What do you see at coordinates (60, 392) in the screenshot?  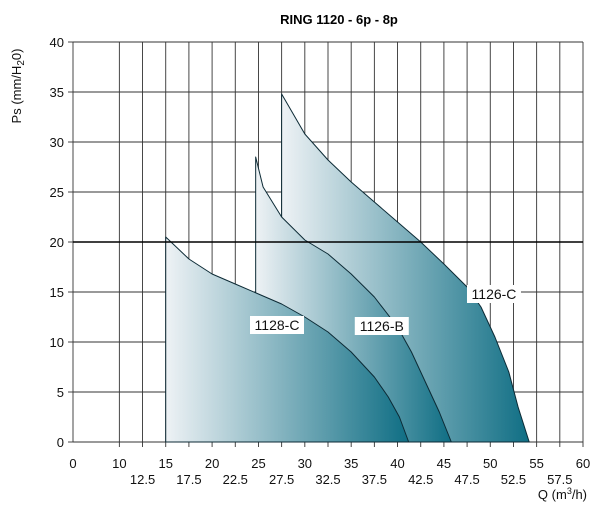 I see `y-tick-label: 5` at bounding box center [60, 392].